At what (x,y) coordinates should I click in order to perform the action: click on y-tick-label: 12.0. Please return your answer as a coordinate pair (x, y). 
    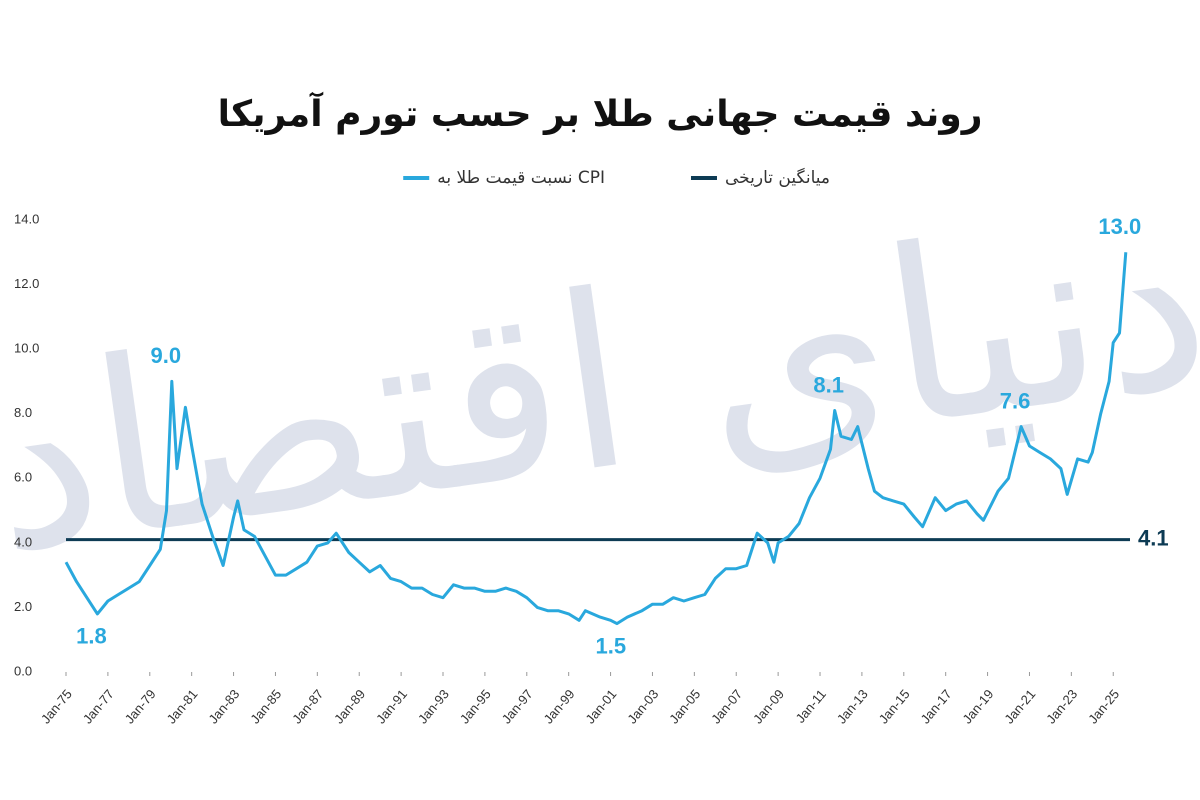
    Looking at the image, I should click on (26, 283).